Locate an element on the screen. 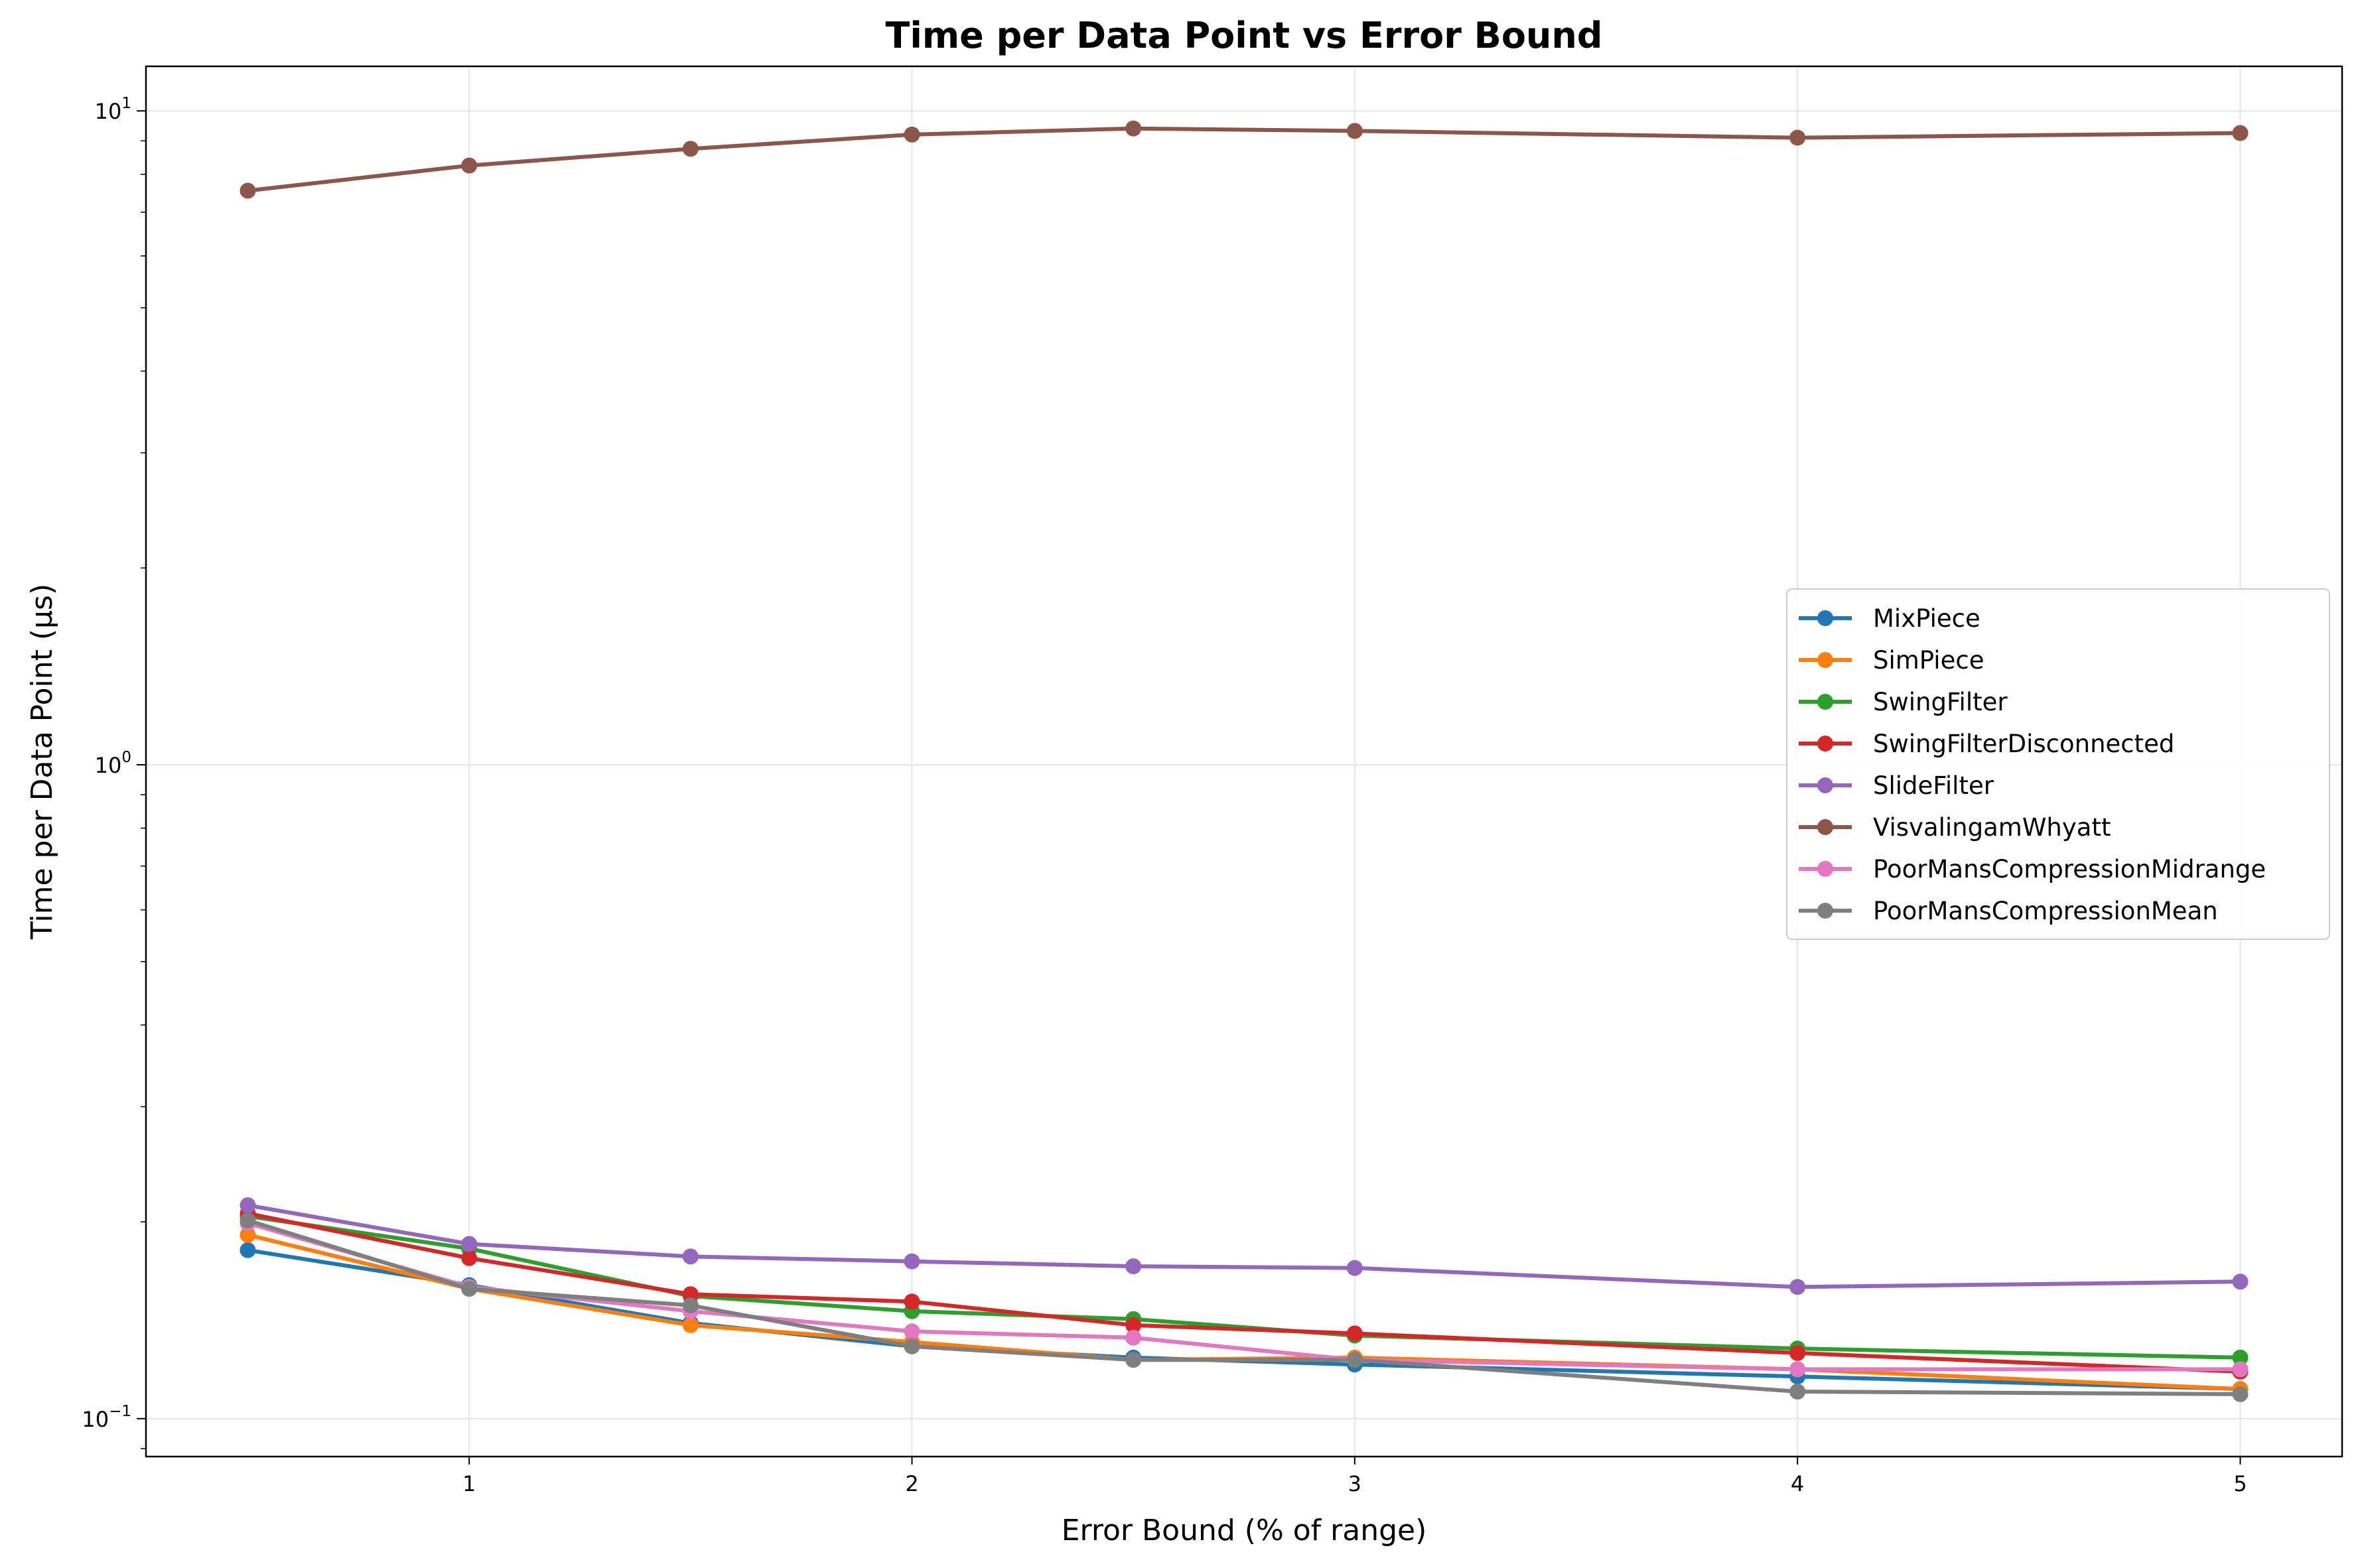 This screenshot has height=1568, width=2362. x-tick-label: 4 is located at coordinates (1798, 1483).